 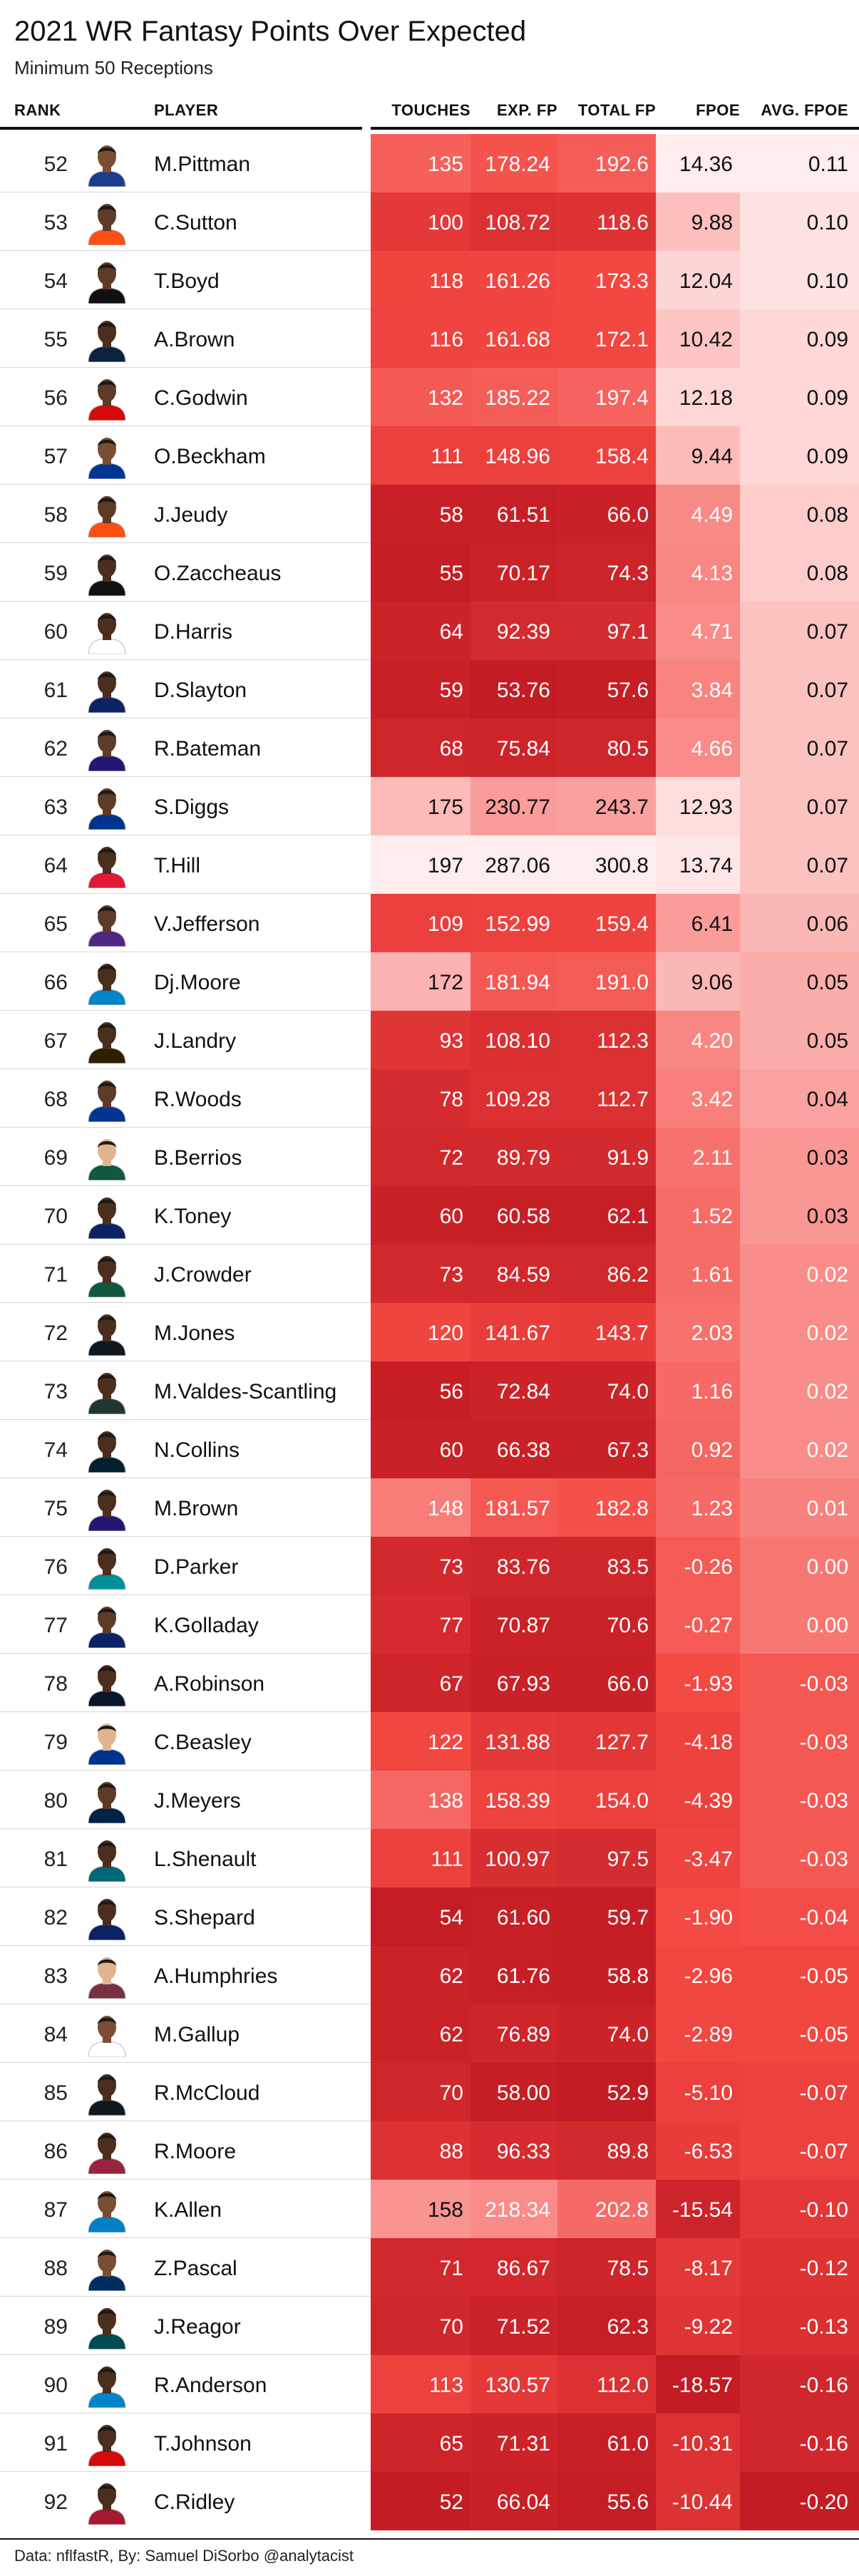 I want to click on table-row: 78 A.Robinson 67 67.93 66.0 -1.93 -0.03, so click(x=429, y=1683).